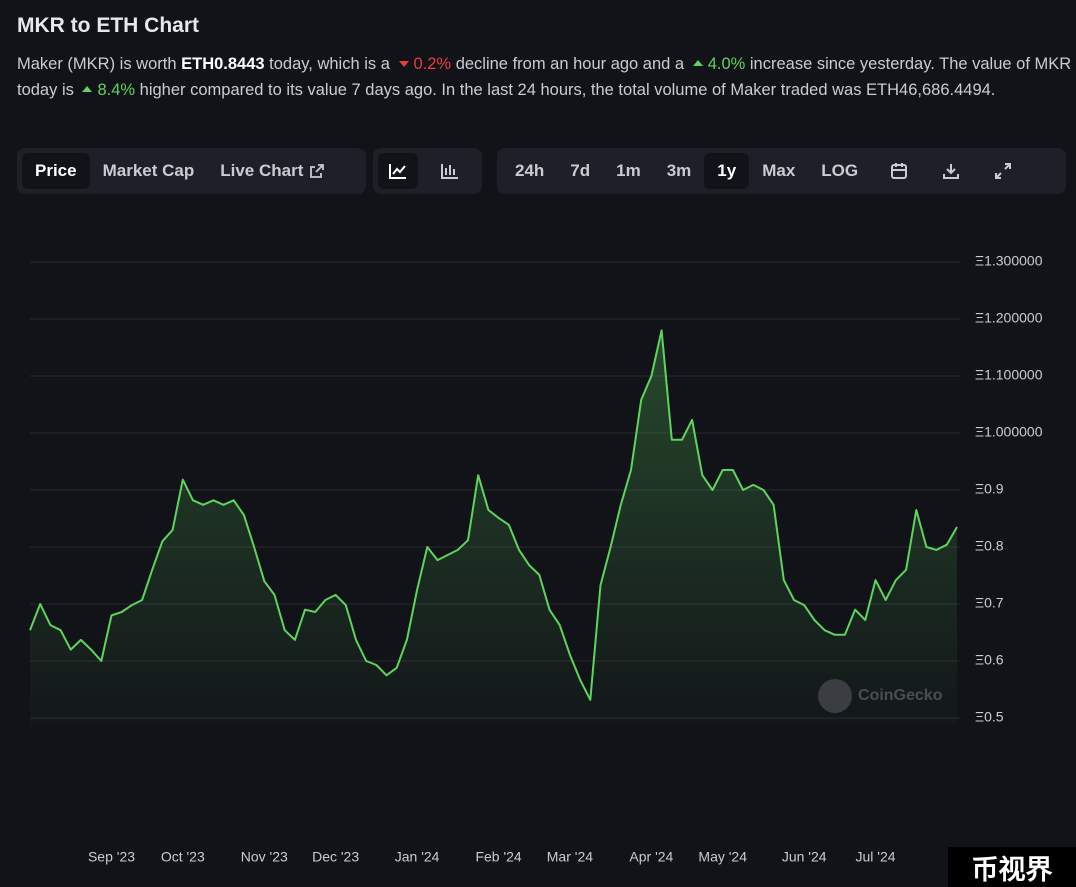  I want to click on range-button: 24h, so click(530, 170).